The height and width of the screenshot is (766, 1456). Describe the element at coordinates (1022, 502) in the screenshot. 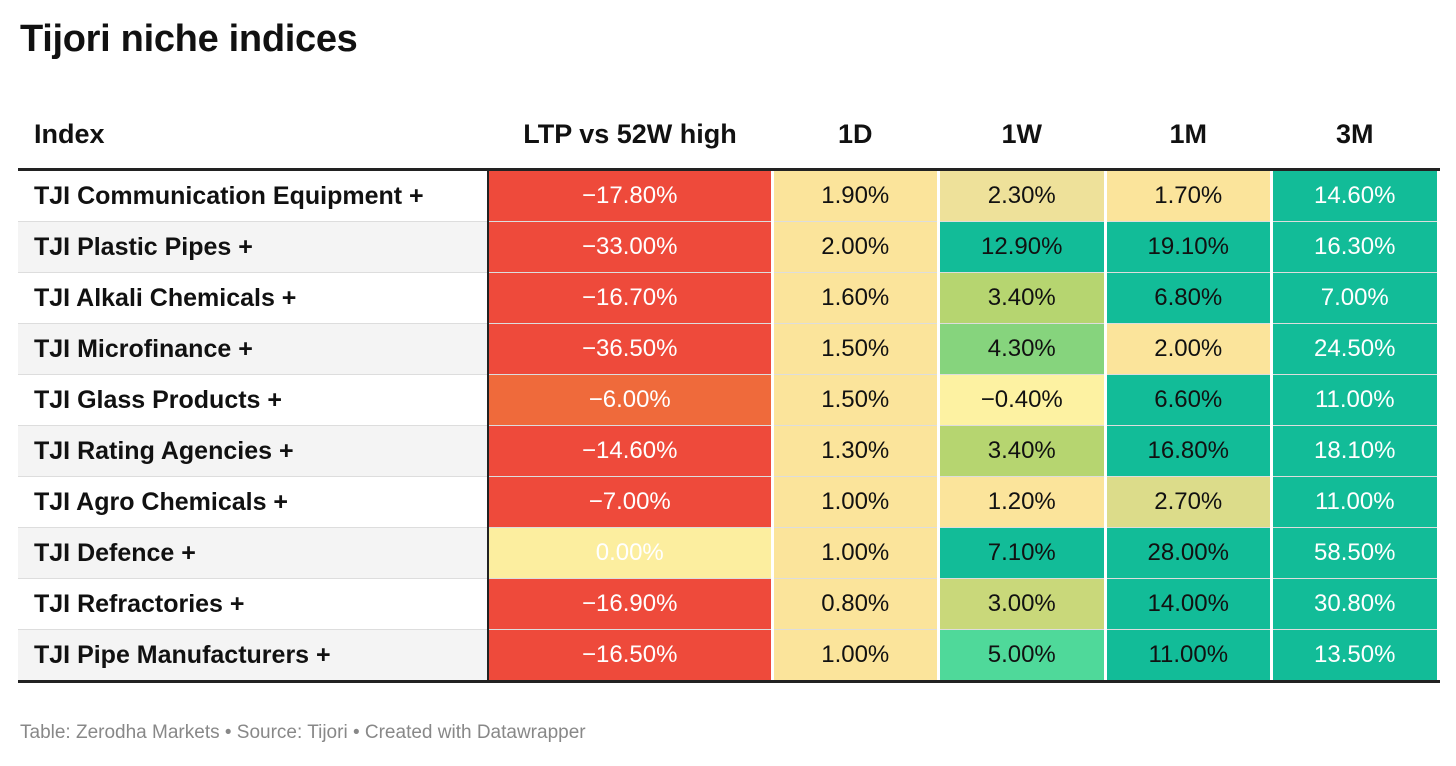

I see `value-cell-1w: 1.20%` at that location.